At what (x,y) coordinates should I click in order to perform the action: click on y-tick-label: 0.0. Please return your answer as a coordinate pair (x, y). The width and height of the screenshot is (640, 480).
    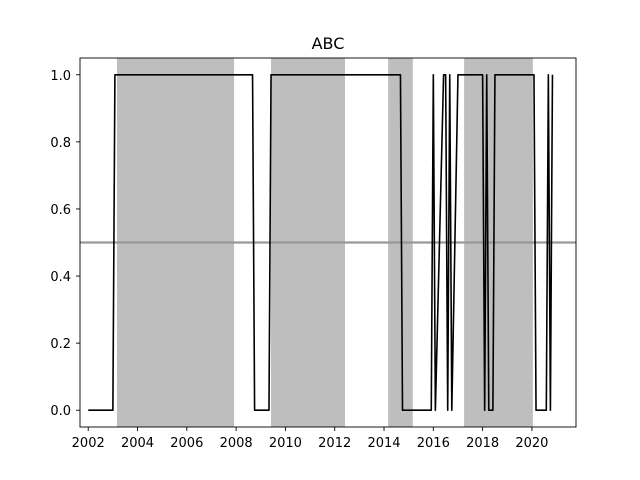
    Looking at the image, I should click on (60, 411).